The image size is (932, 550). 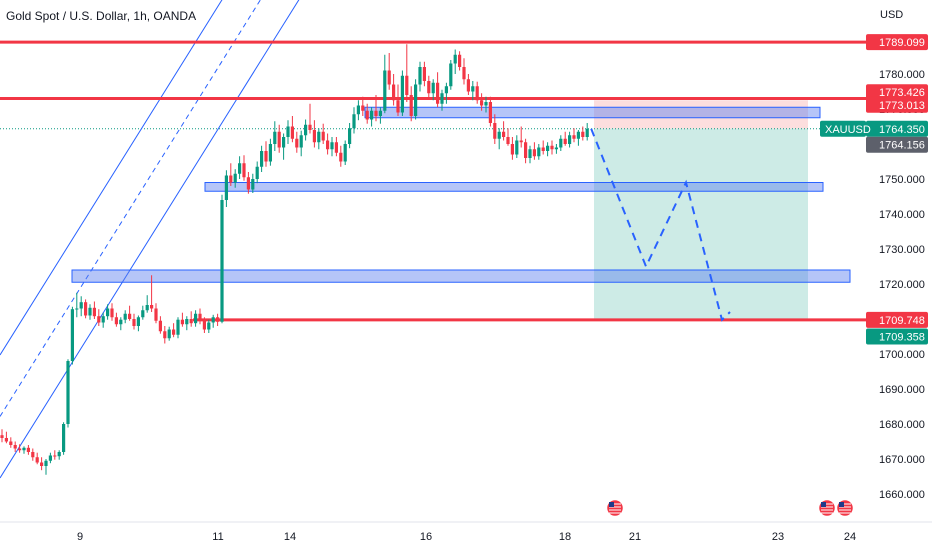 I want to click on projection-path, so click(x=660, y=225).